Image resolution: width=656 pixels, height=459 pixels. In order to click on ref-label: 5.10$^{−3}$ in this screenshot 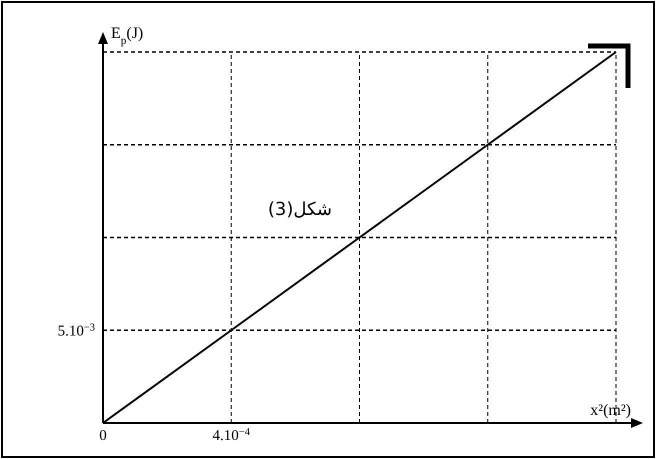, I will do `click(76, 331)`.